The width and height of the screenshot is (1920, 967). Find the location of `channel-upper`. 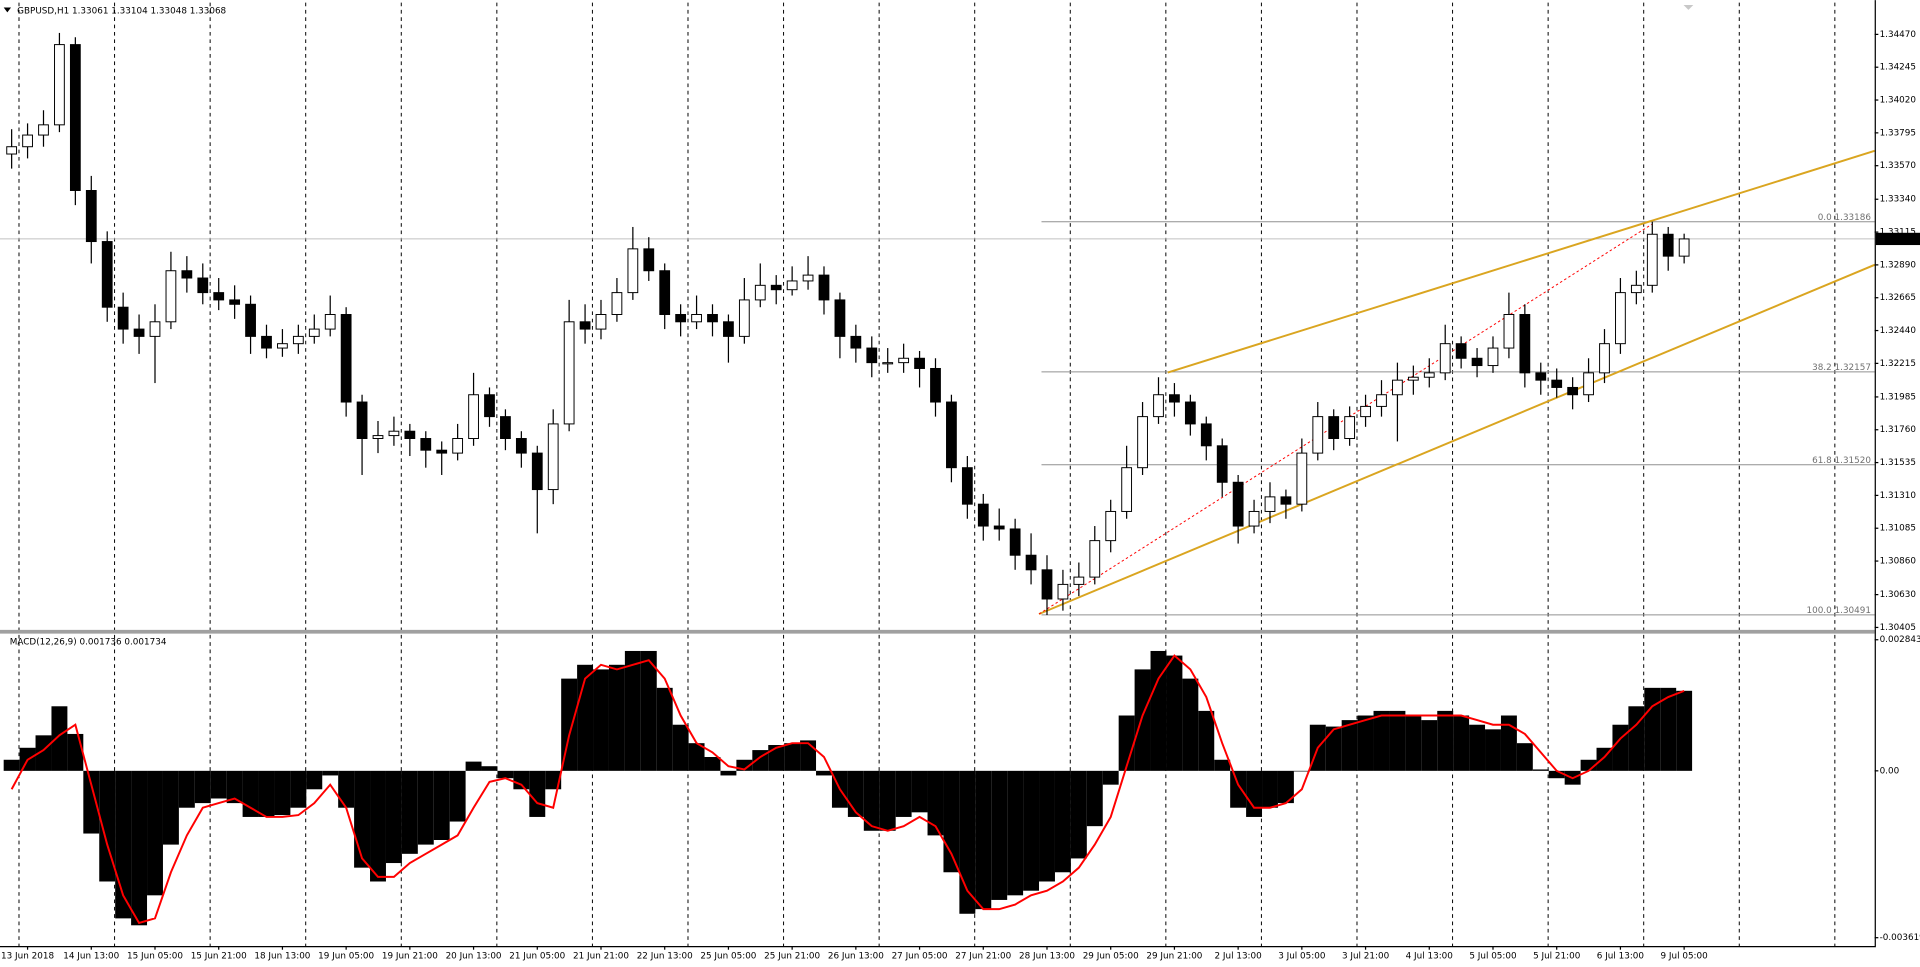

channel-upper is located at coordinates (1521, 261).